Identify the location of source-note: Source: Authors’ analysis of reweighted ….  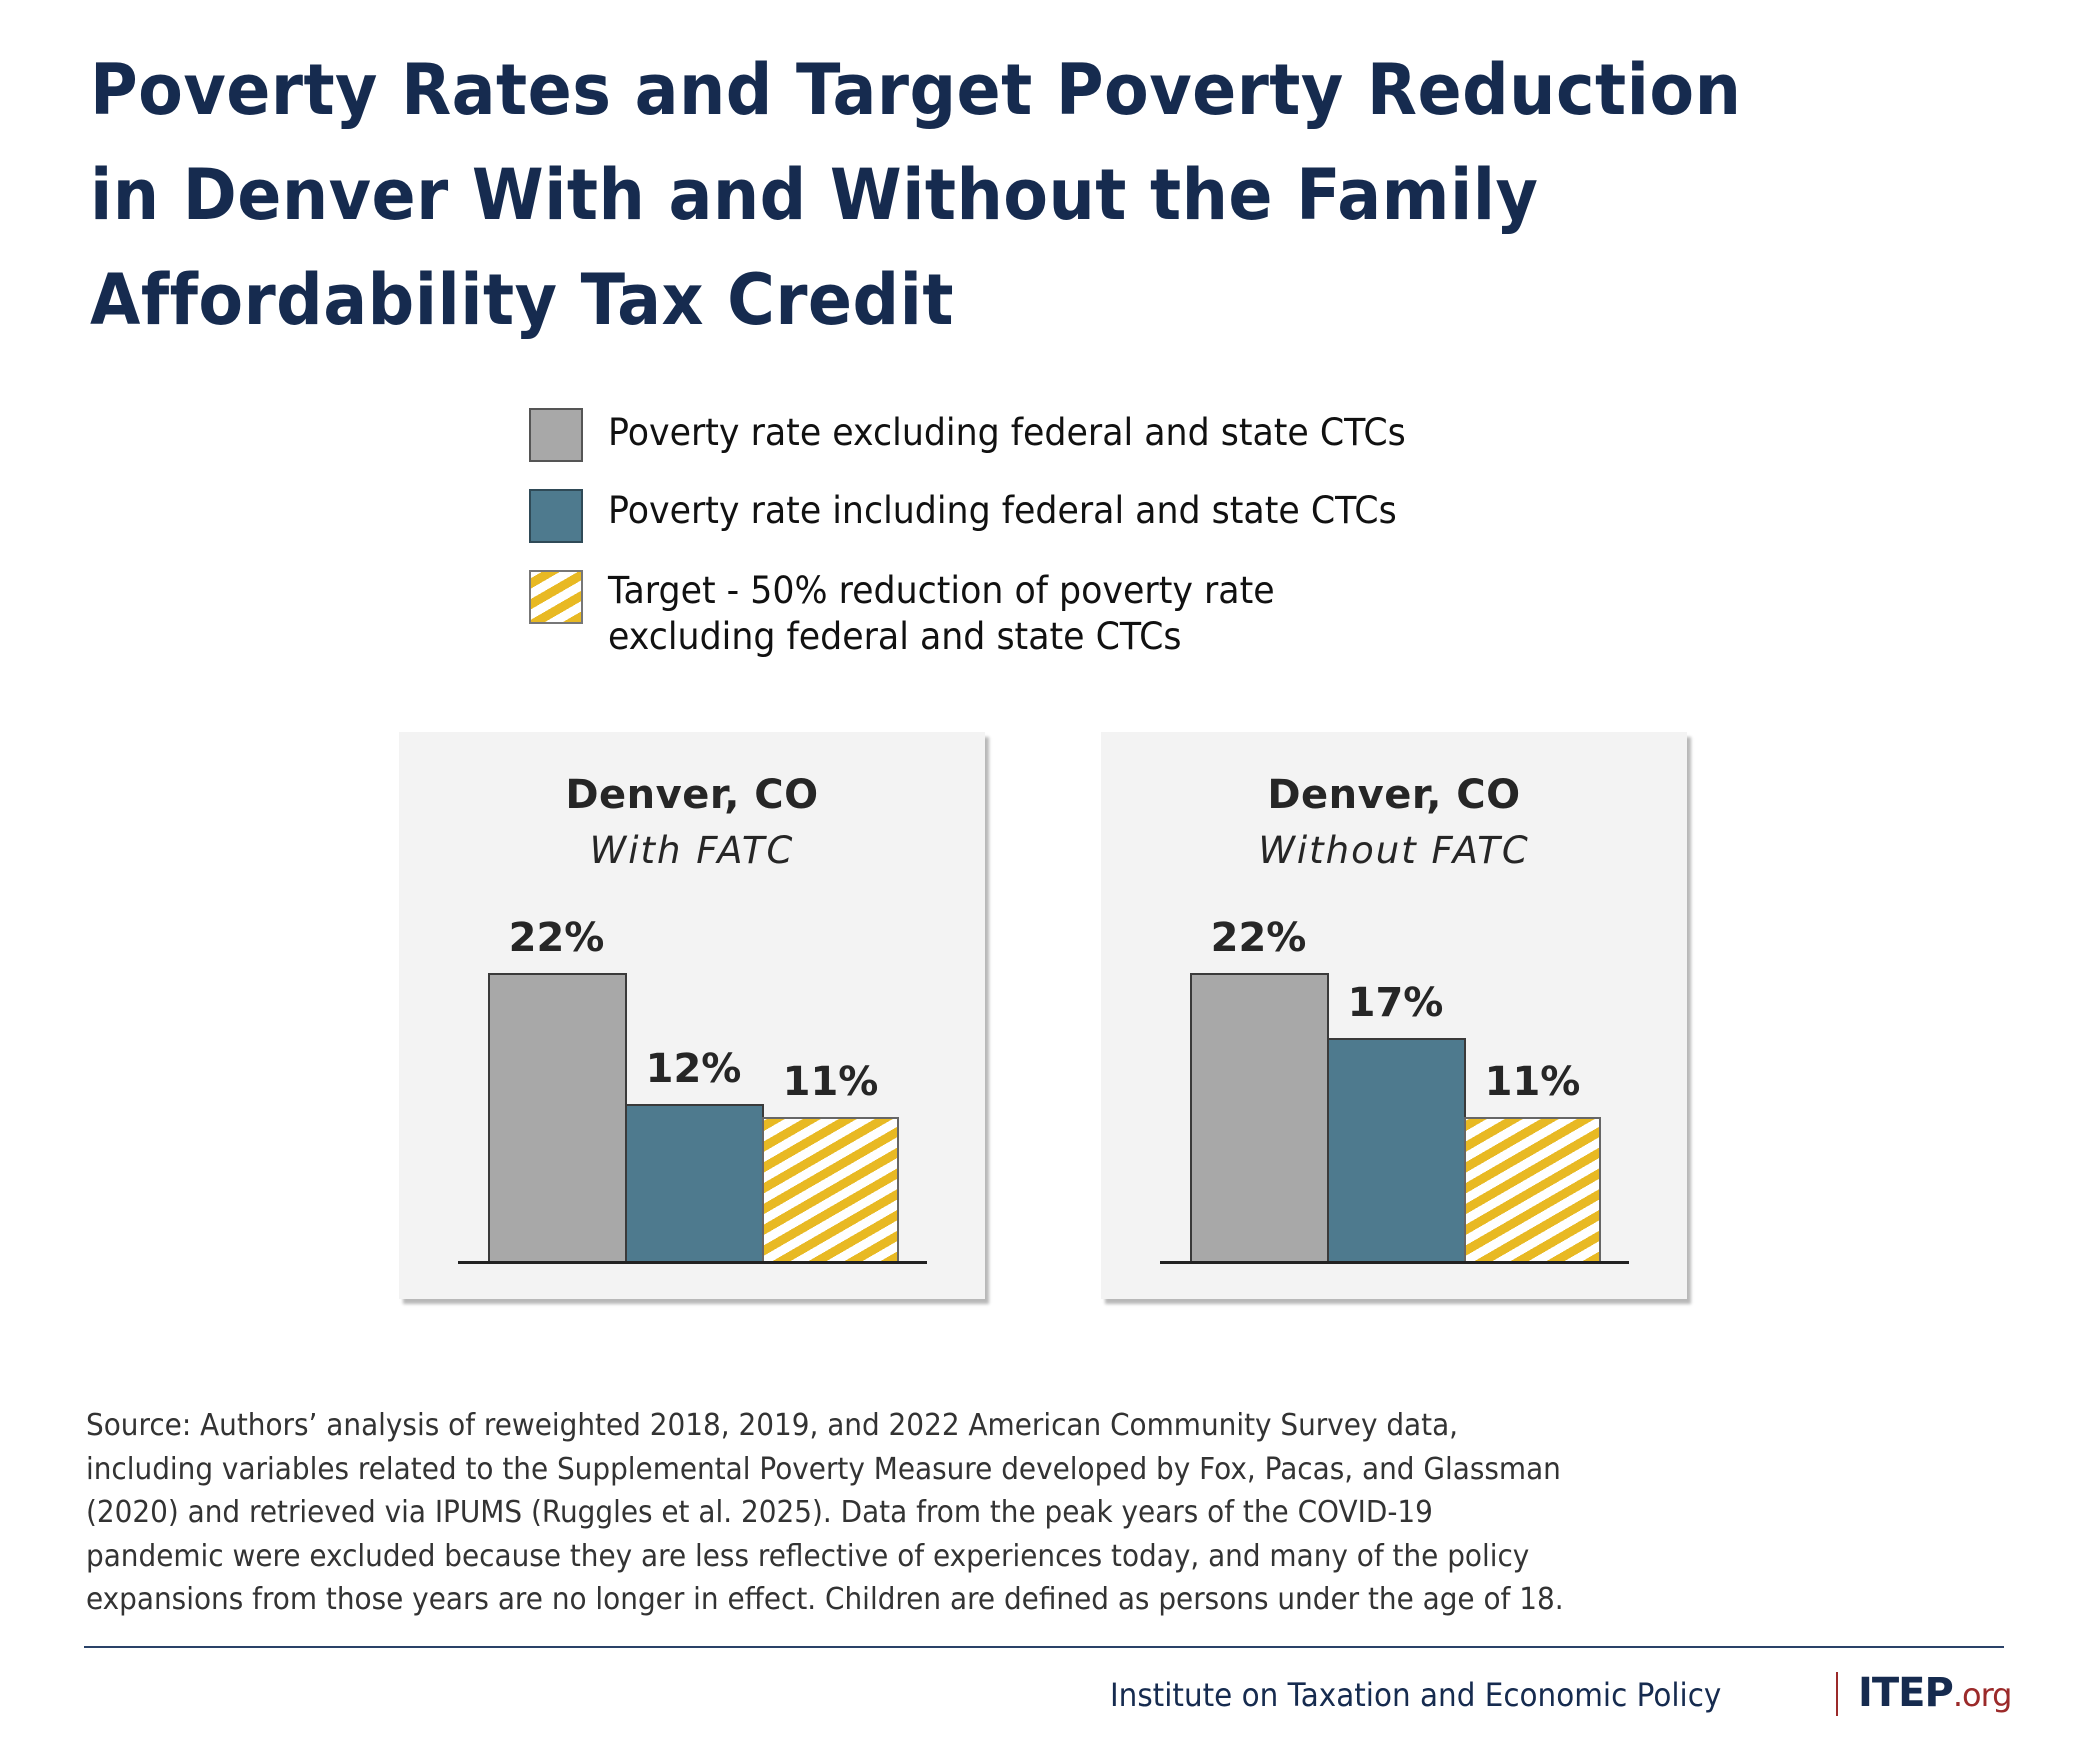
(1036, 1513).